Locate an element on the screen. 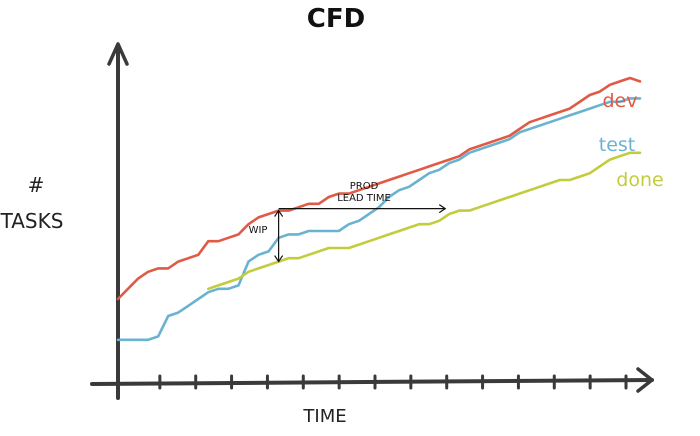 The height and width of the screenshot is (436, 700). legend-label-dev: dev is located at coordinates (620, 101).